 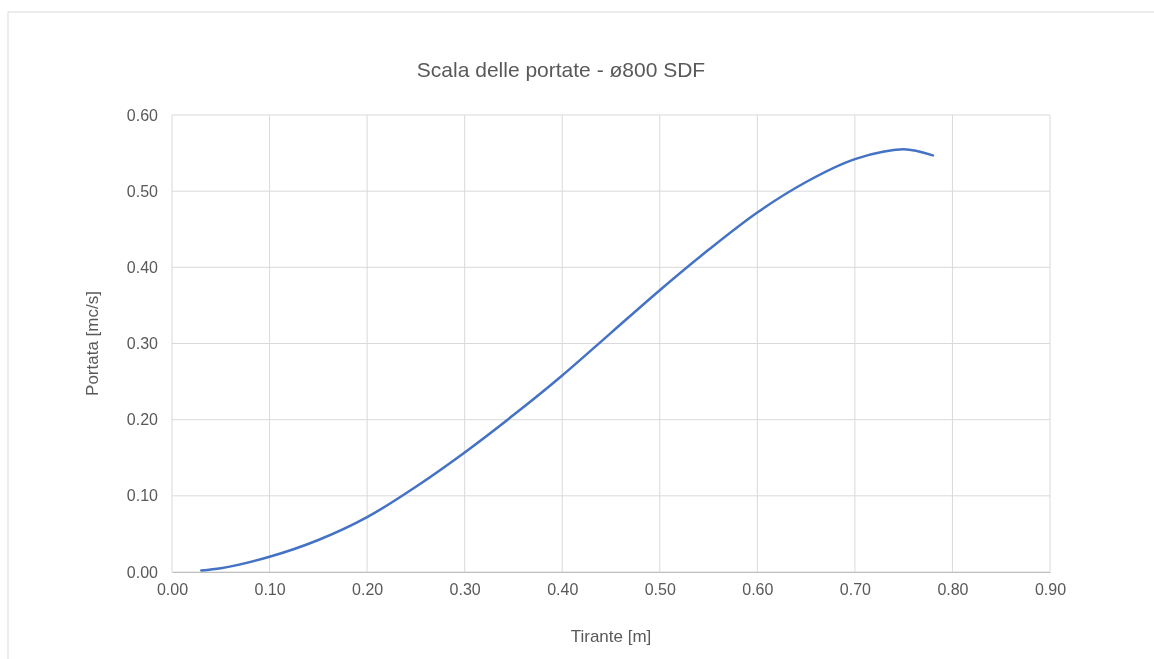 I want to click on y-tick-label: 0.30, so click(x=142, y=344).